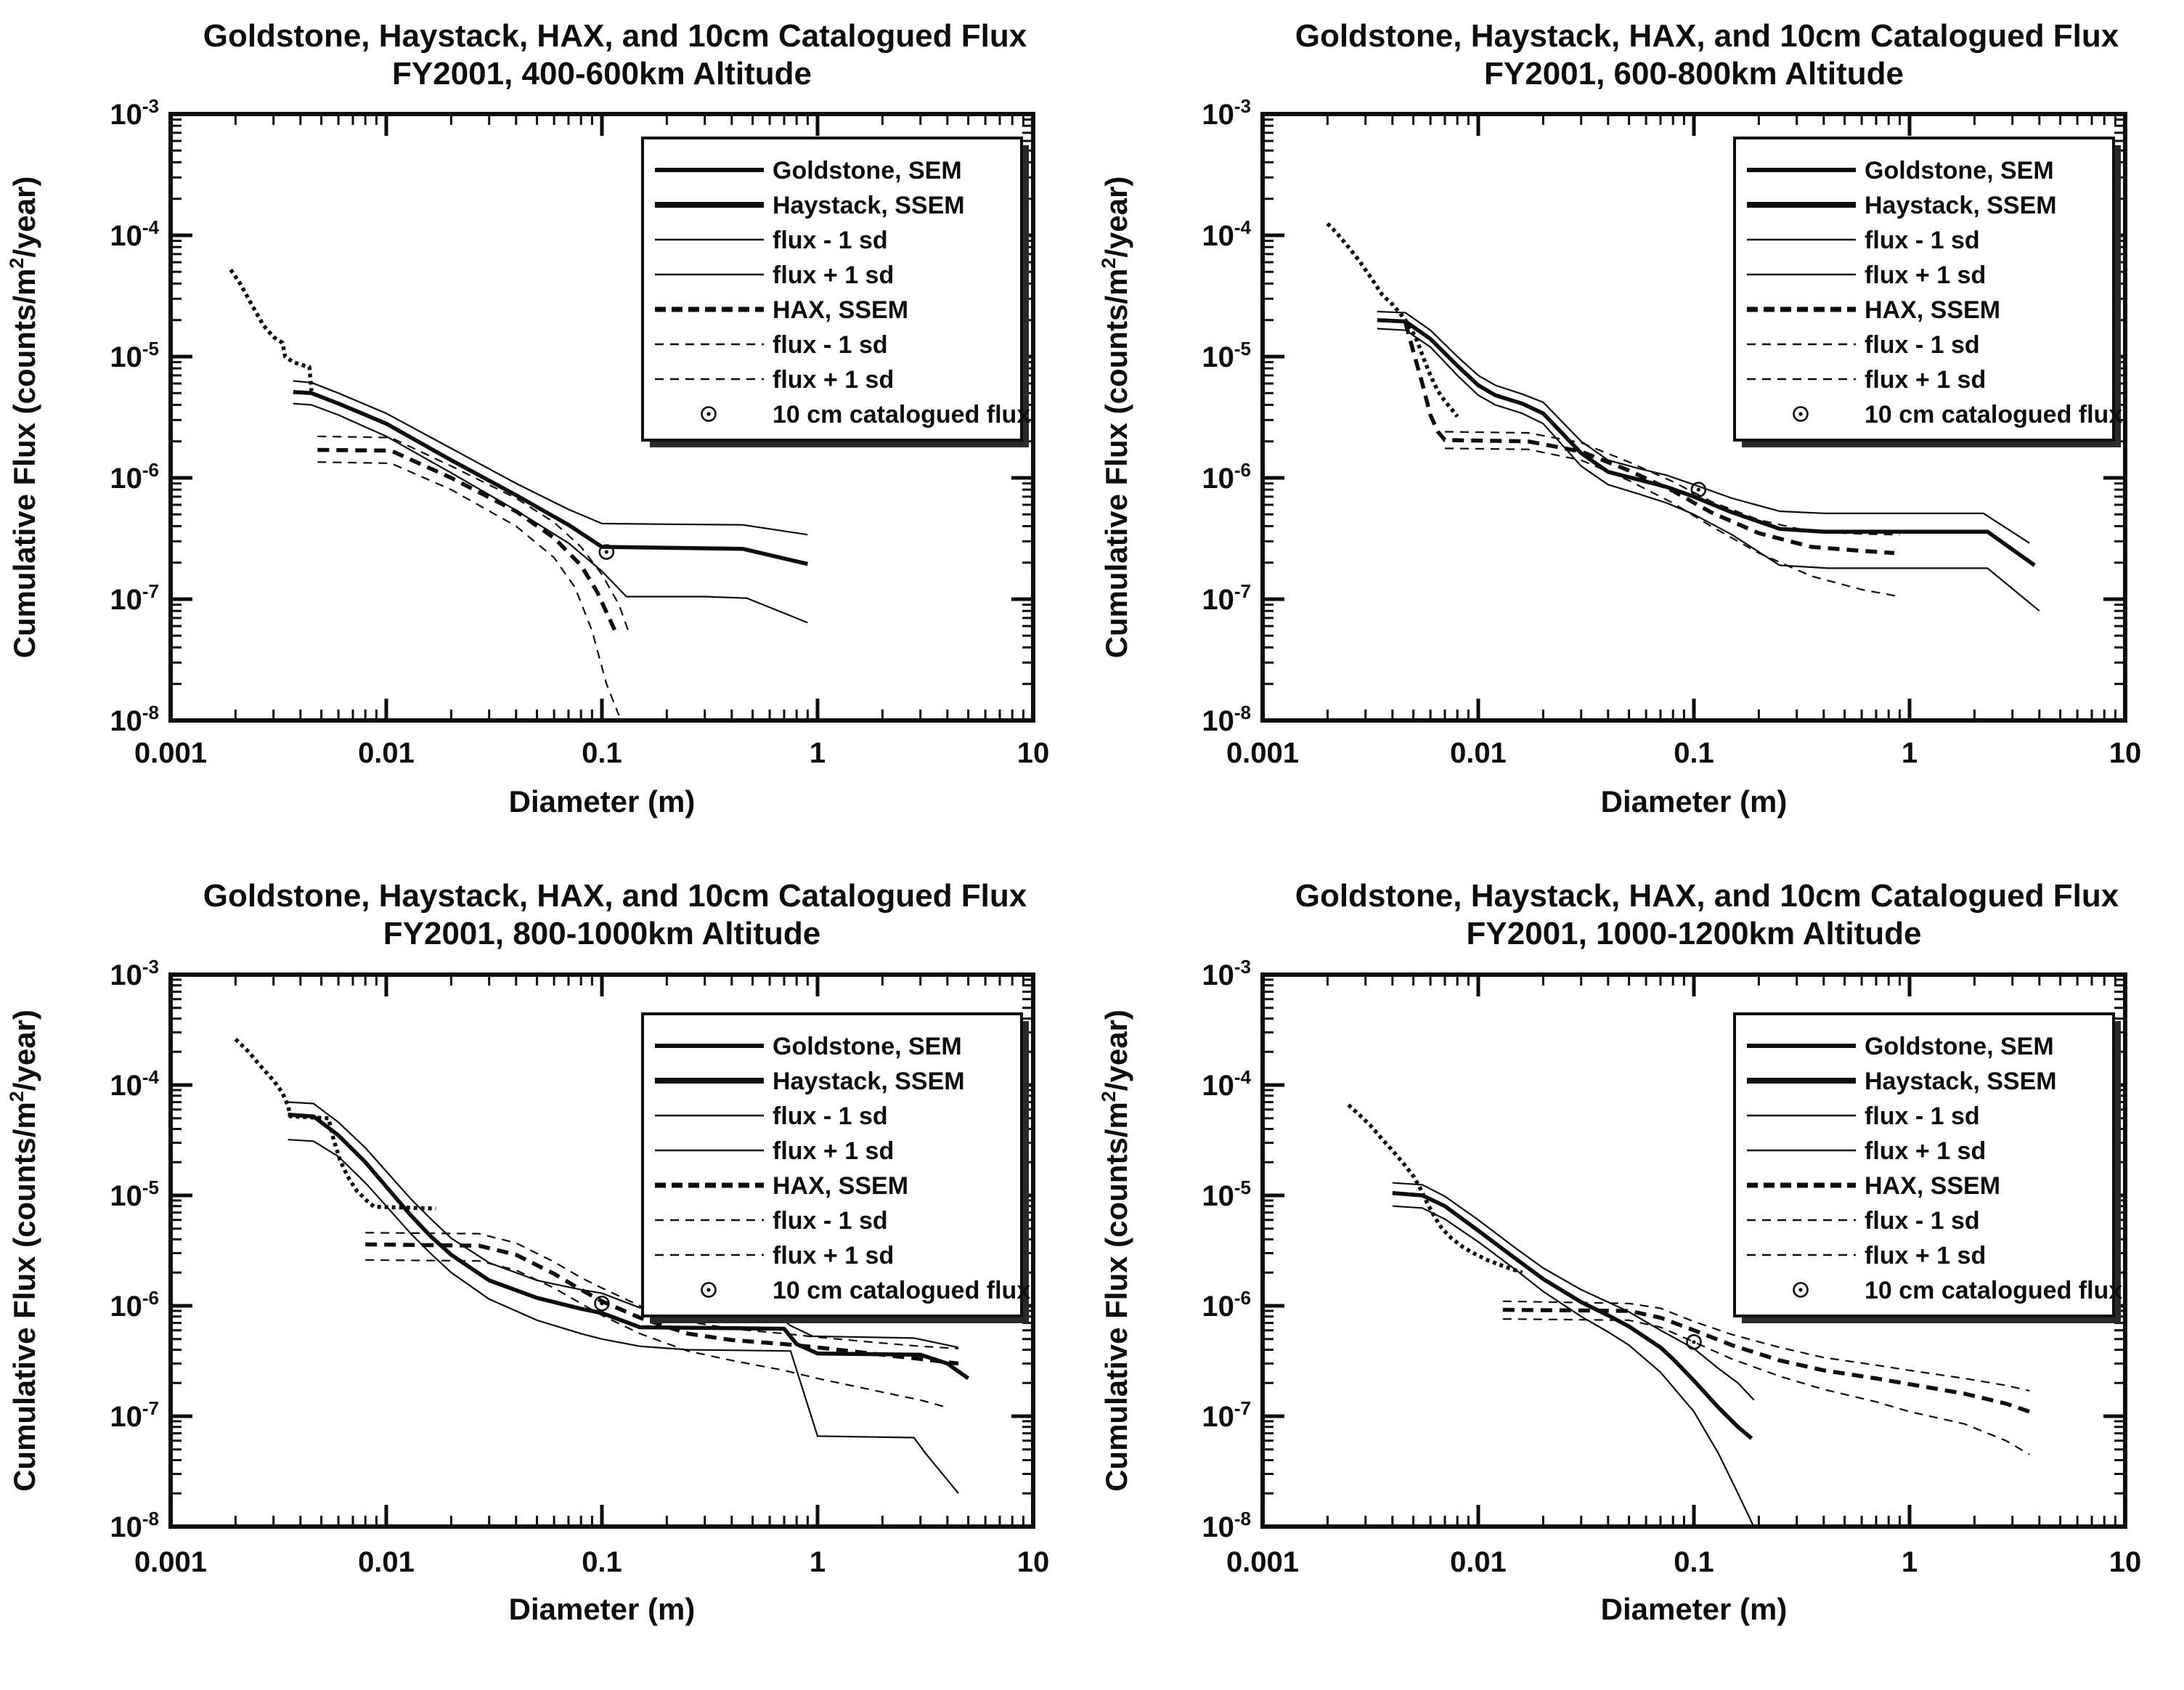  Describe the element at coordinates (1226, 234) in the screenshot. I see `y-tick-label: 10⁻⁴` at that location.